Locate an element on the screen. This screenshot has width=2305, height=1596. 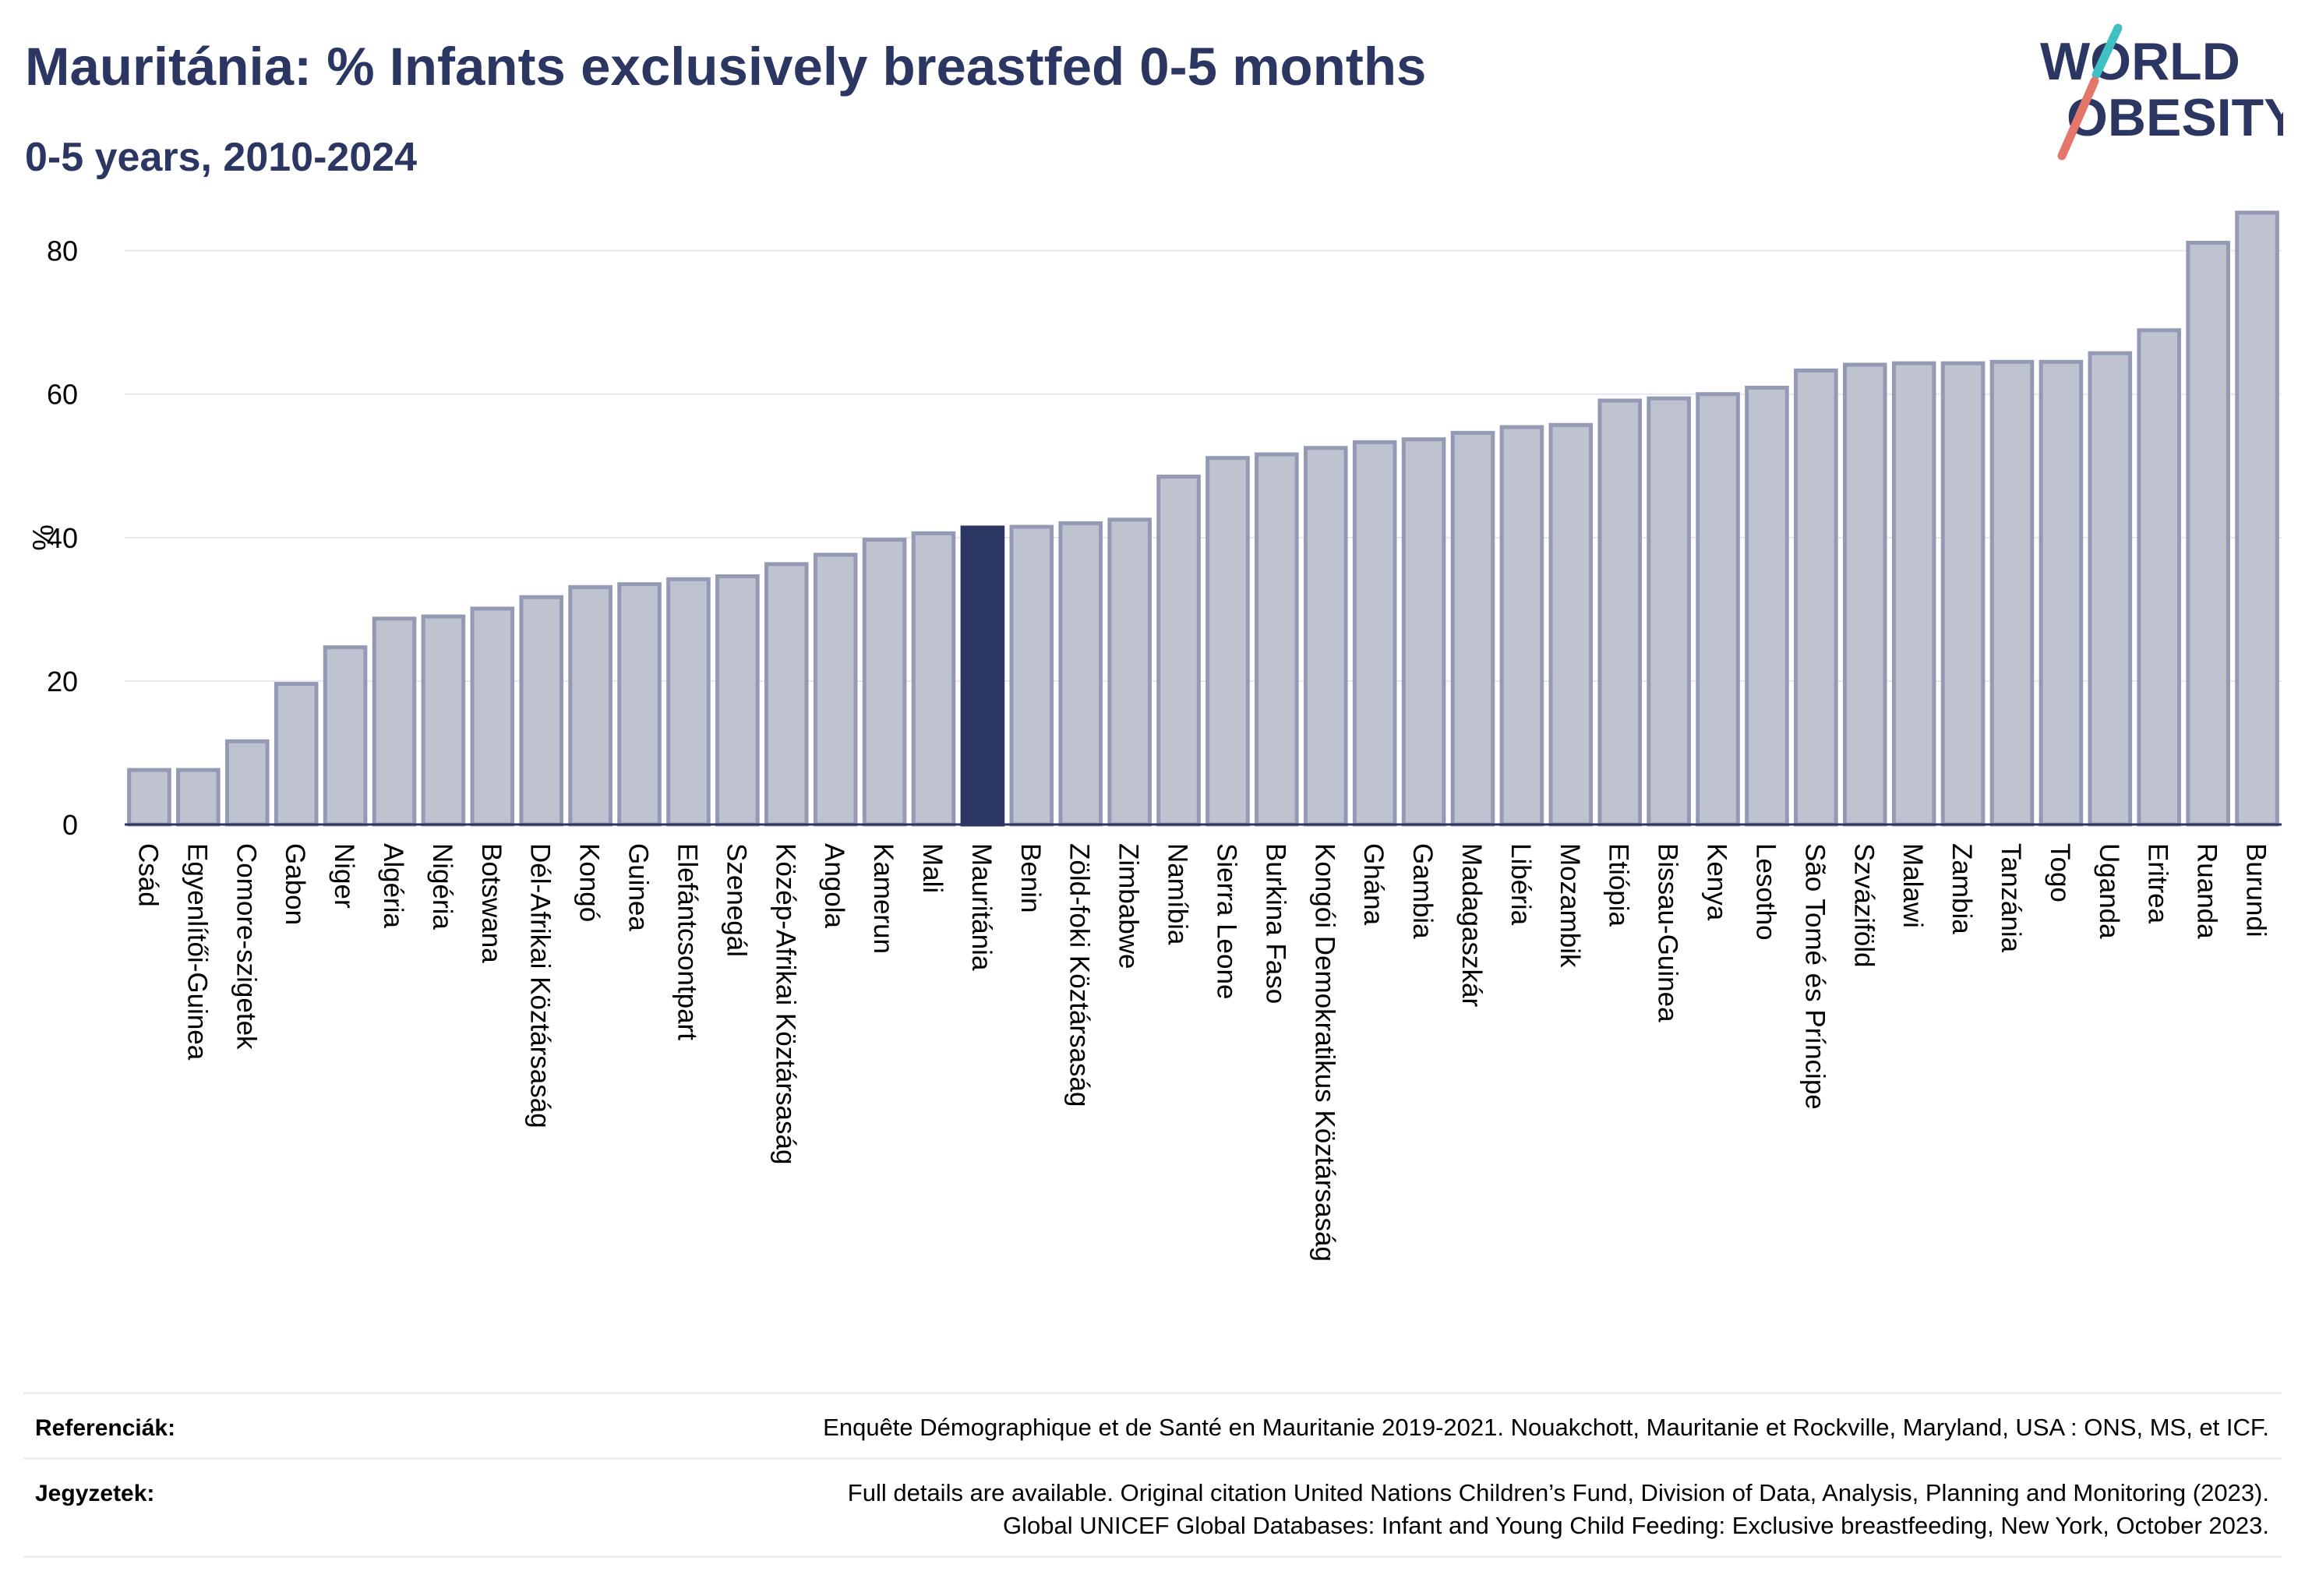
x-tick-label: Csád is located at coordinates (147, 875).